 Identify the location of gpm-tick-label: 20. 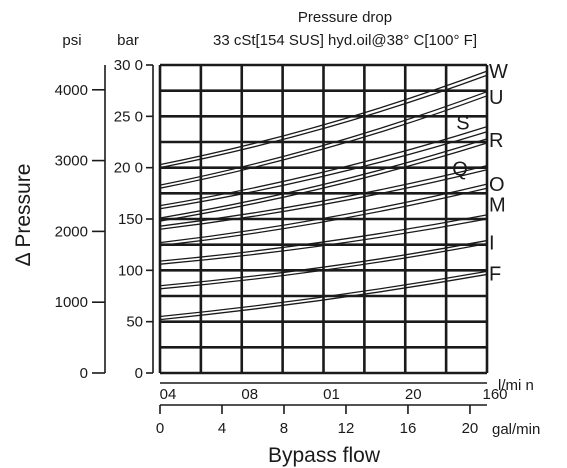
(470, 428).